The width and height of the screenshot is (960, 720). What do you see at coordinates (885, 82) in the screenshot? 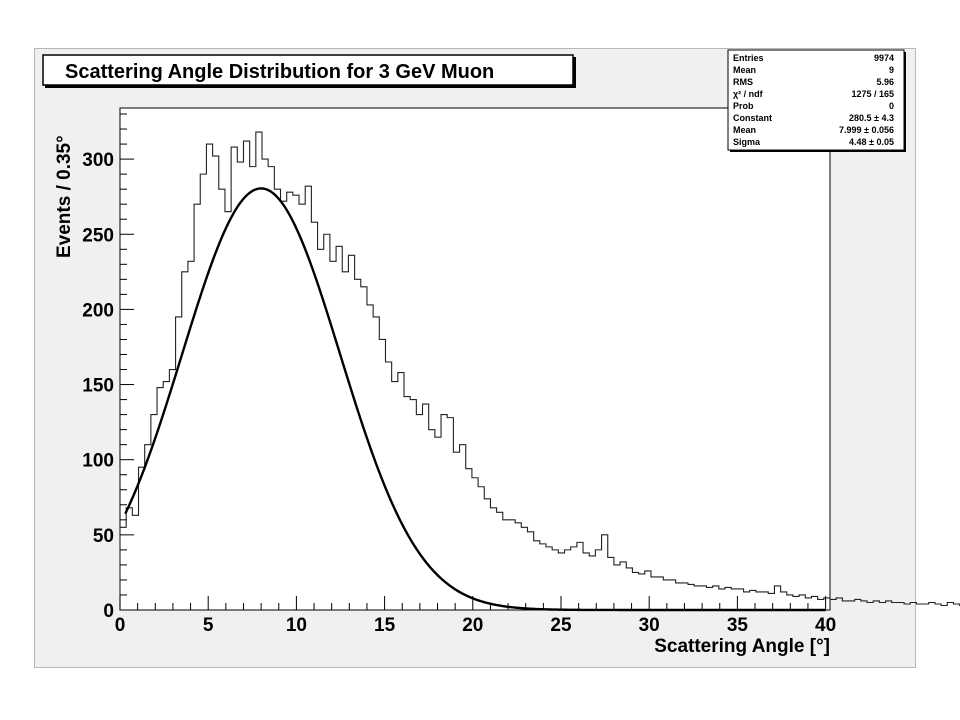
I see `stats-value: 5.96` at bounding box center [885, 82].